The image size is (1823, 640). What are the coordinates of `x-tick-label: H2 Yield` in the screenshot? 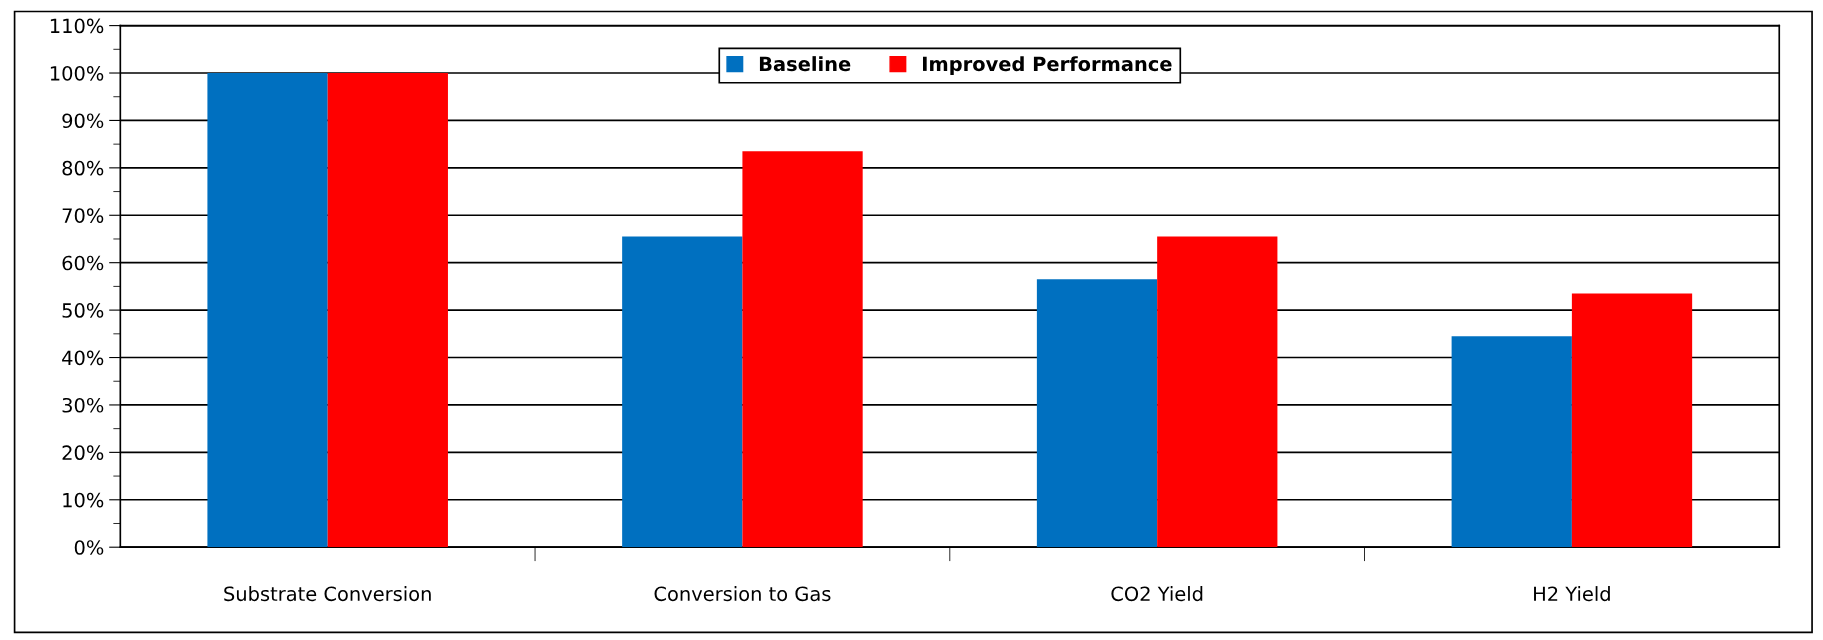 It's located at (1572, 594).